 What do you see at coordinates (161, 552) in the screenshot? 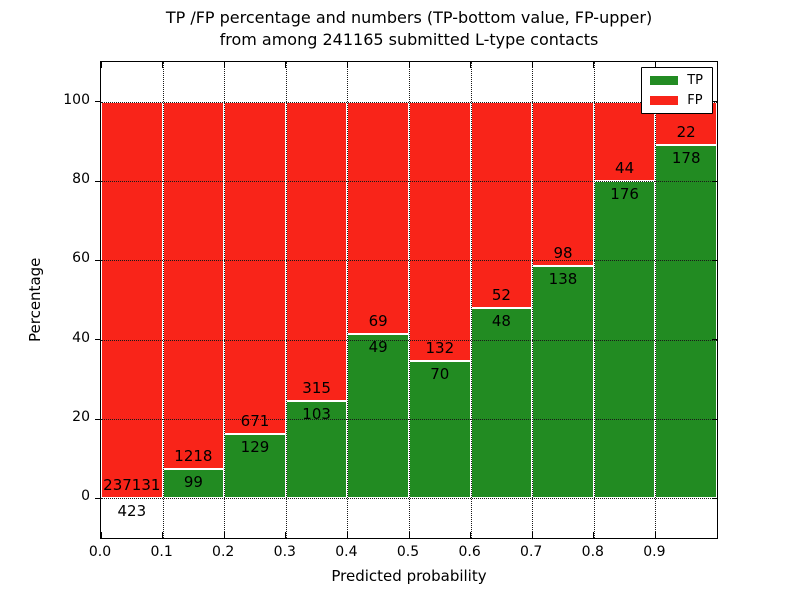
I see `x-tick-label: 0.1` at bounding box center [161, 552].